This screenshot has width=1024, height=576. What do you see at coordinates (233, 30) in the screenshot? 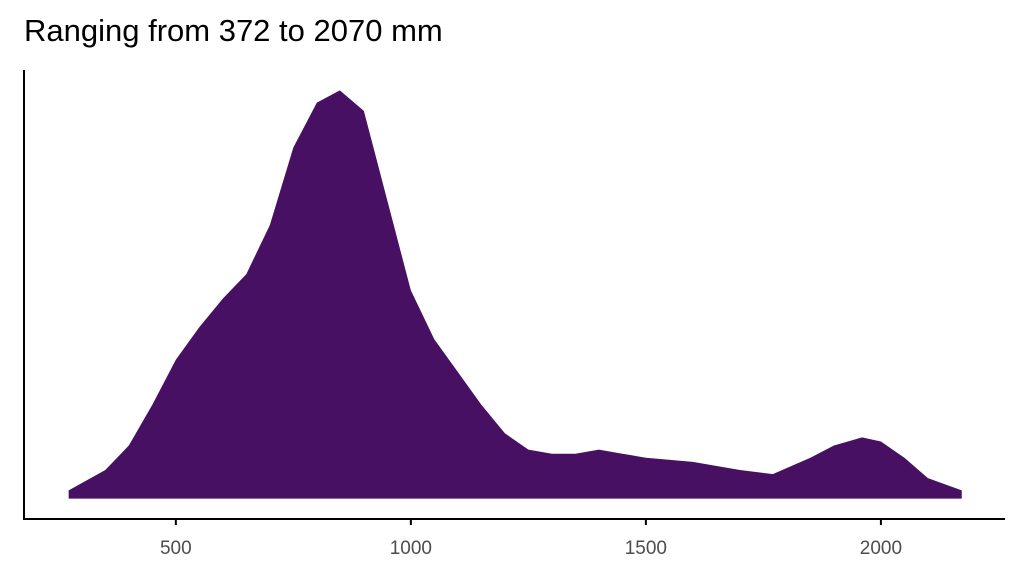
I see `chart-title: Ranging from 372 to 2070 mm` at bounding box center [233, 30].